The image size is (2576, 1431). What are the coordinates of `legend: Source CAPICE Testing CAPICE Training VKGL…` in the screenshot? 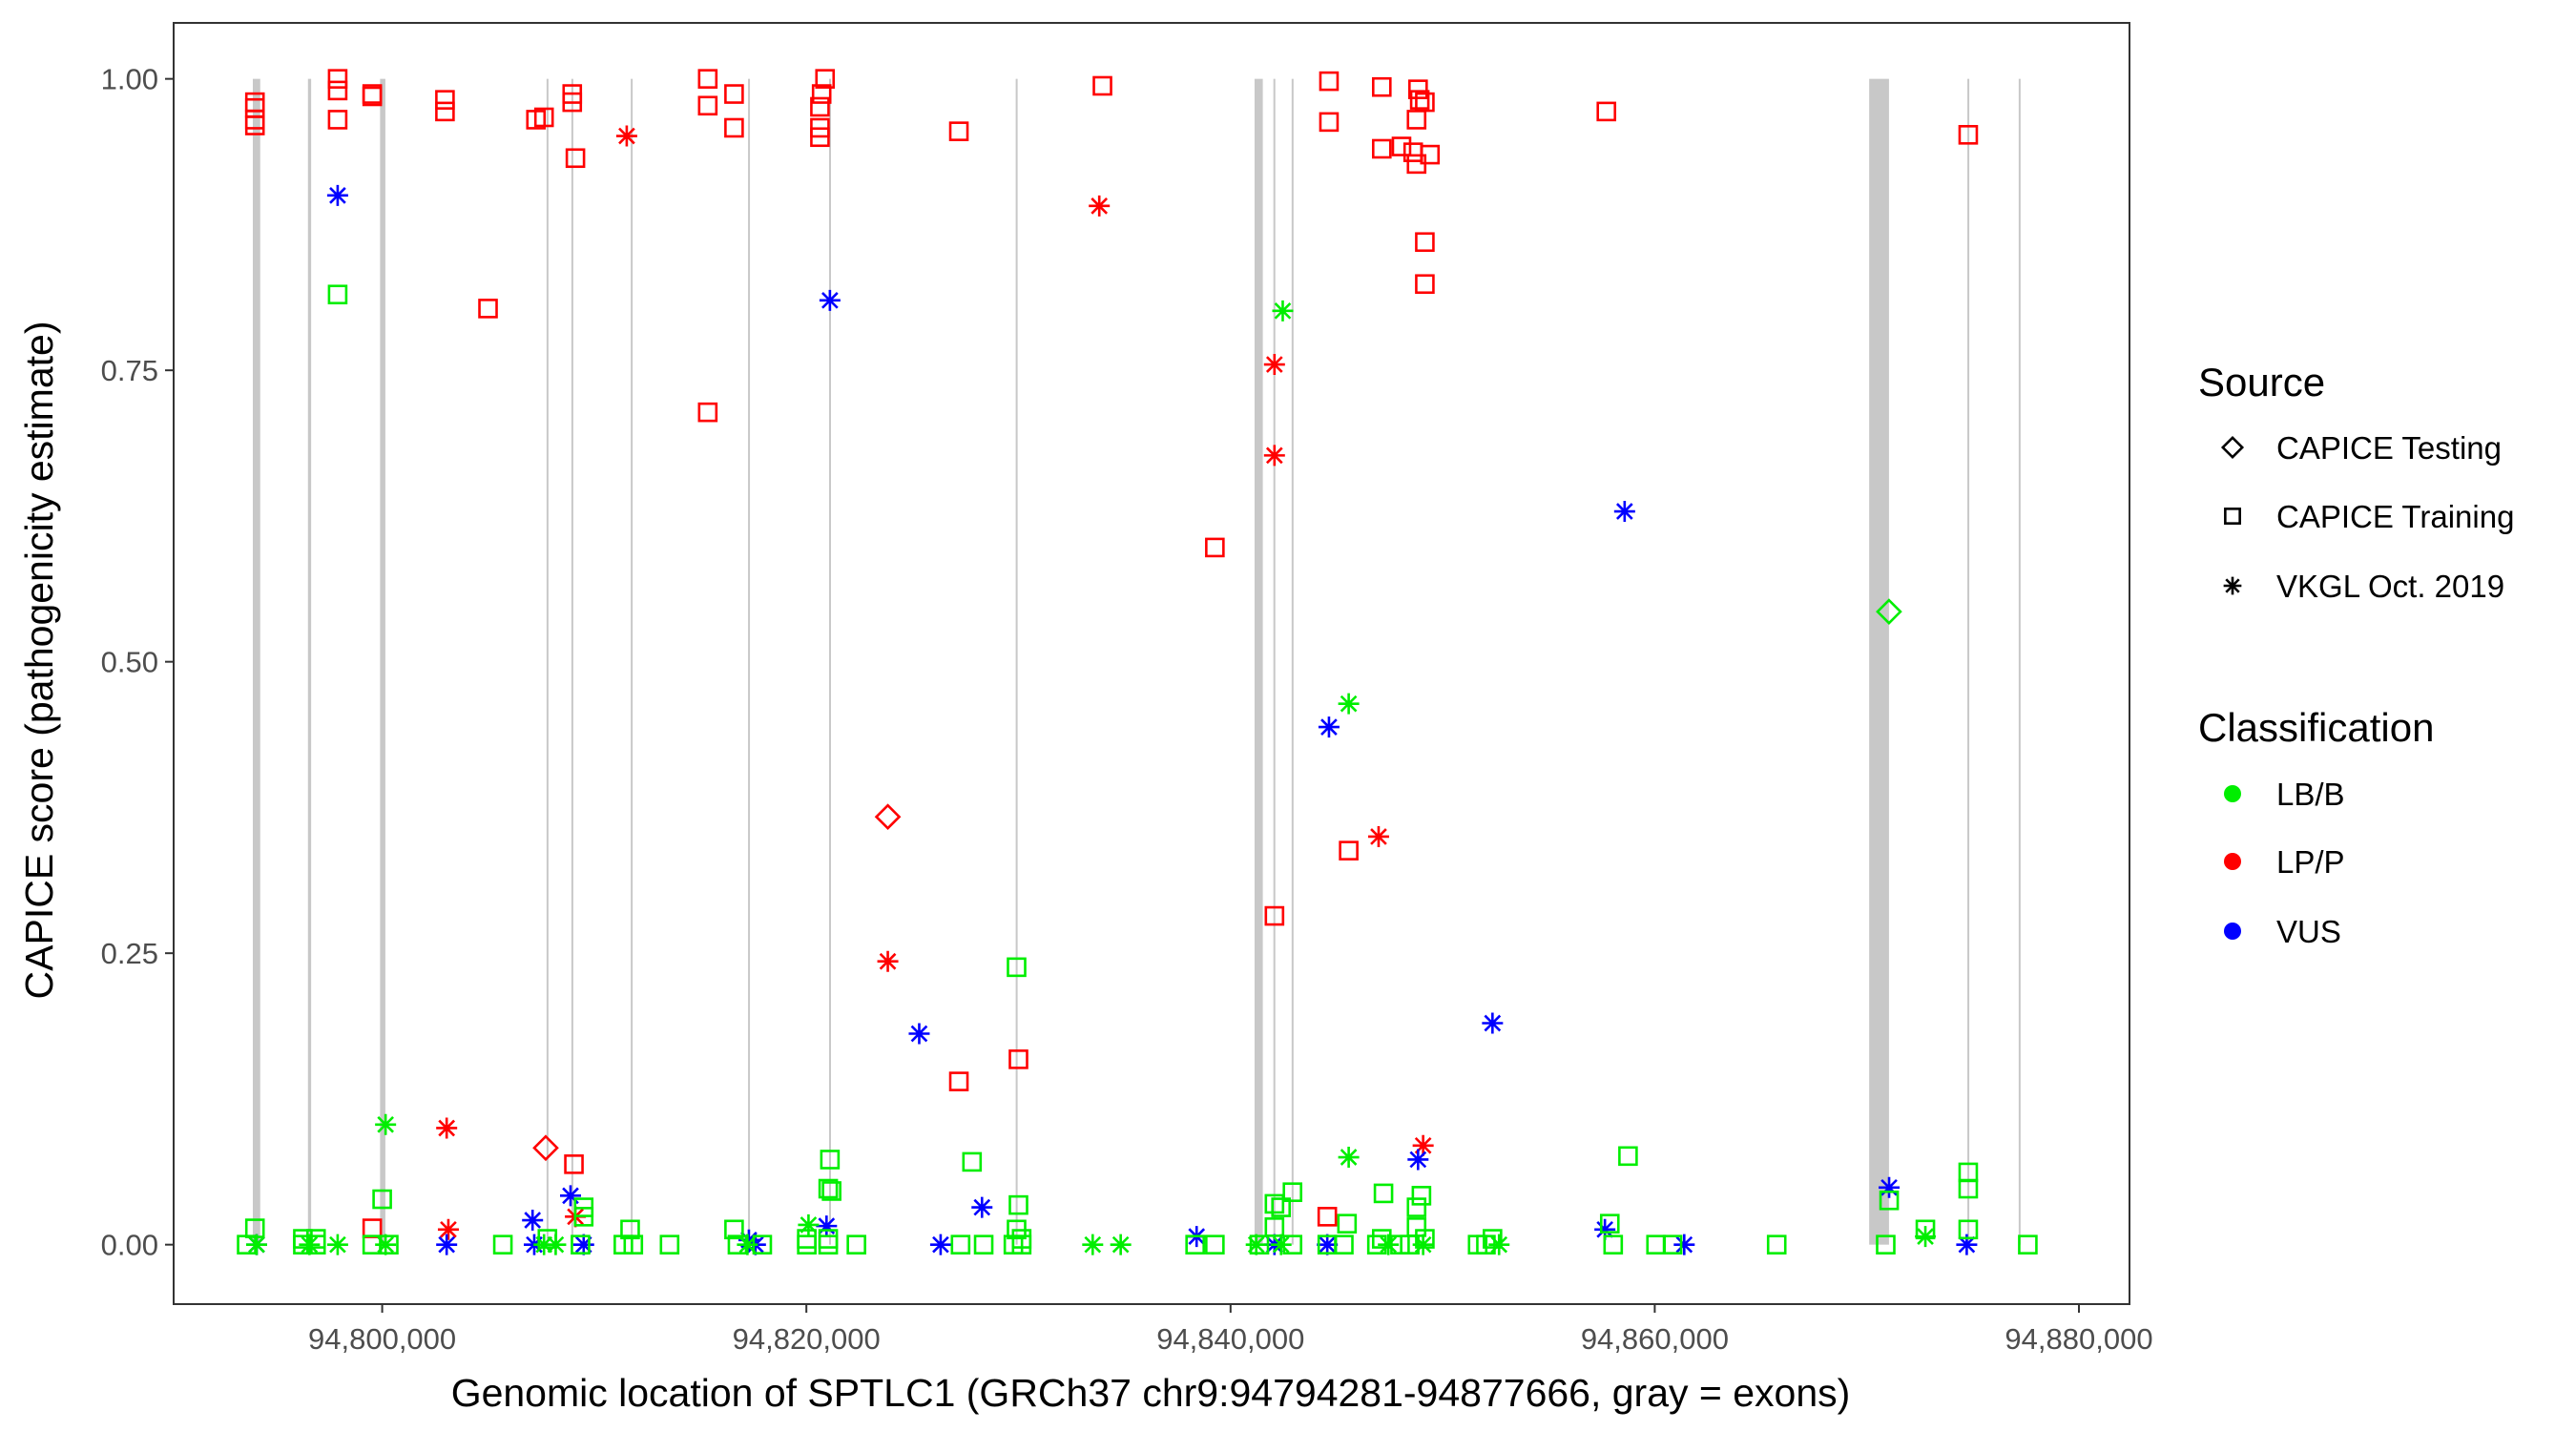 It's located at (2356, 654).